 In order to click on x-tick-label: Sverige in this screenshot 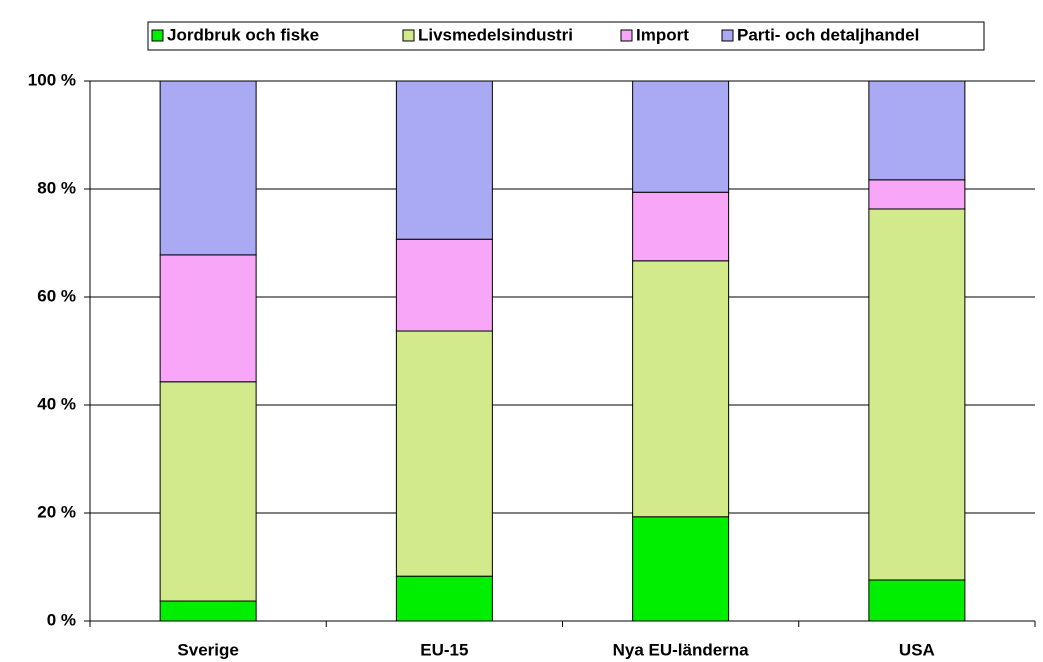, I will do `click(207, 649)`.